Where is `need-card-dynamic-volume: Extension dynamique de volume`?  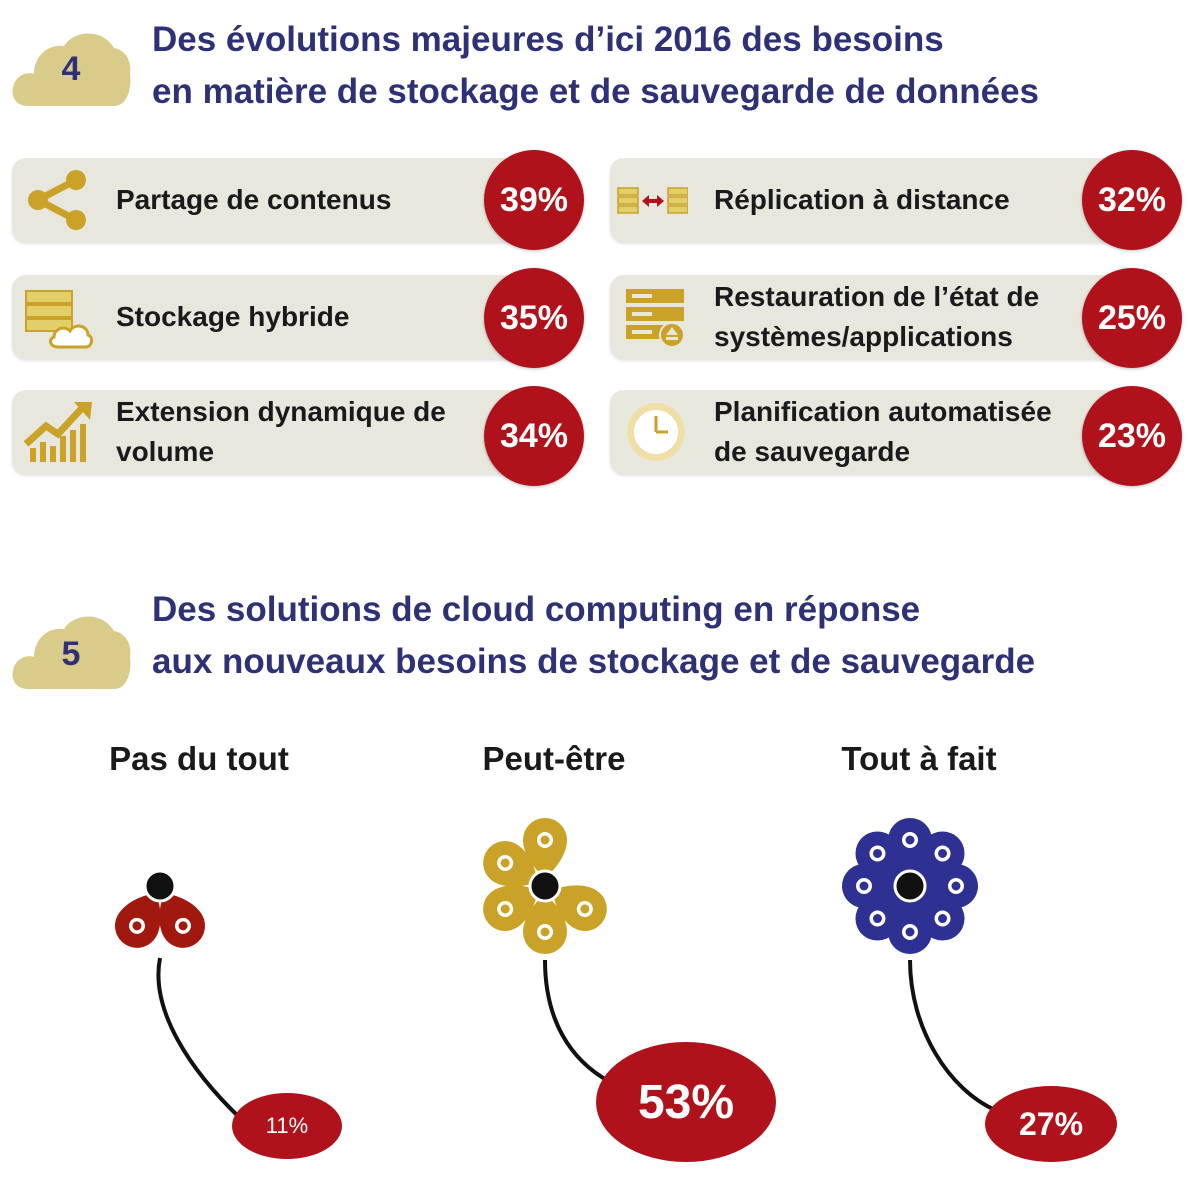 need-card-dynamic-volume: Extension dynamique de volume is located at coordinates (272, 432).